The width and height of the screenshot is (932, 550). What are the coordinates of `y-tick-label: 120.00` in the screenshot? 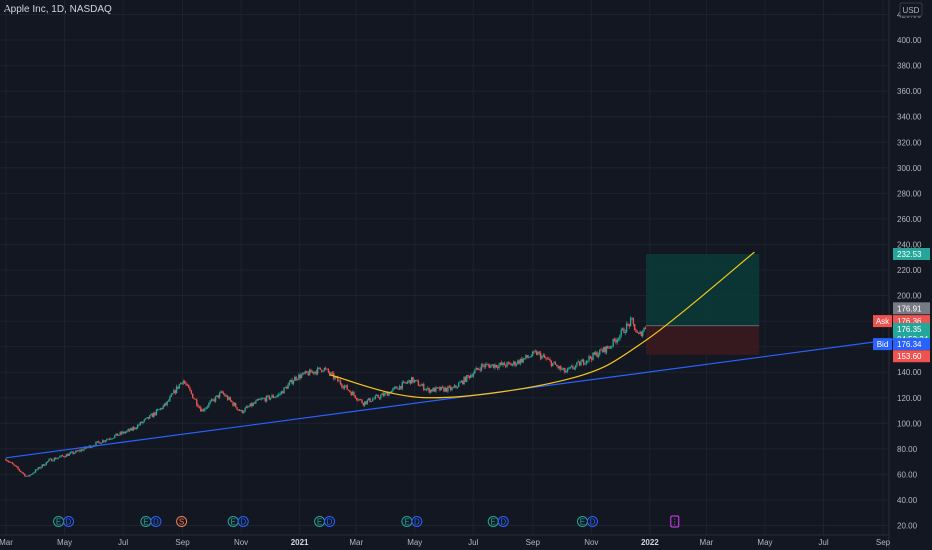 It's located at (909, 398).